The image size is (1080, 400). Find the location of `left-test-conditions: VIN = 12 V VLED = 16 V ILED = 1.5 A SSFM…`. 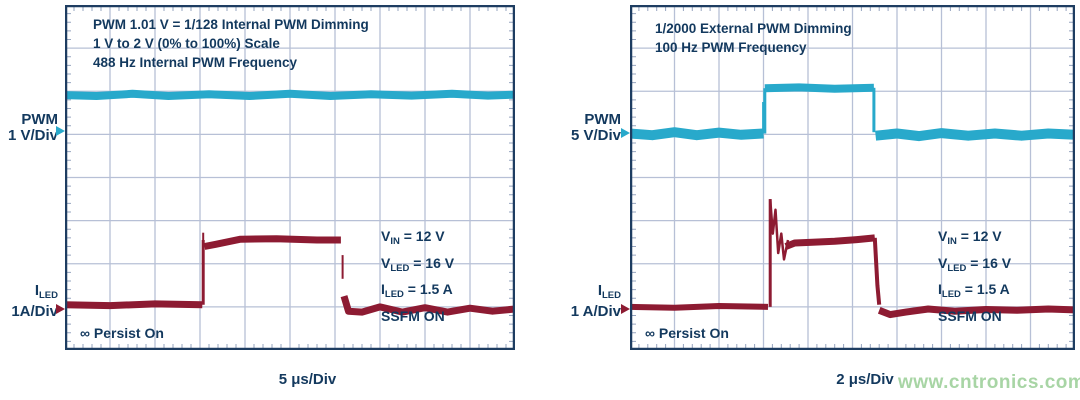

left-test-conditions: VIN = 12 V VLED = 16 V ILED = 1.5 A SSFM… is located at coordinates (417, 279).